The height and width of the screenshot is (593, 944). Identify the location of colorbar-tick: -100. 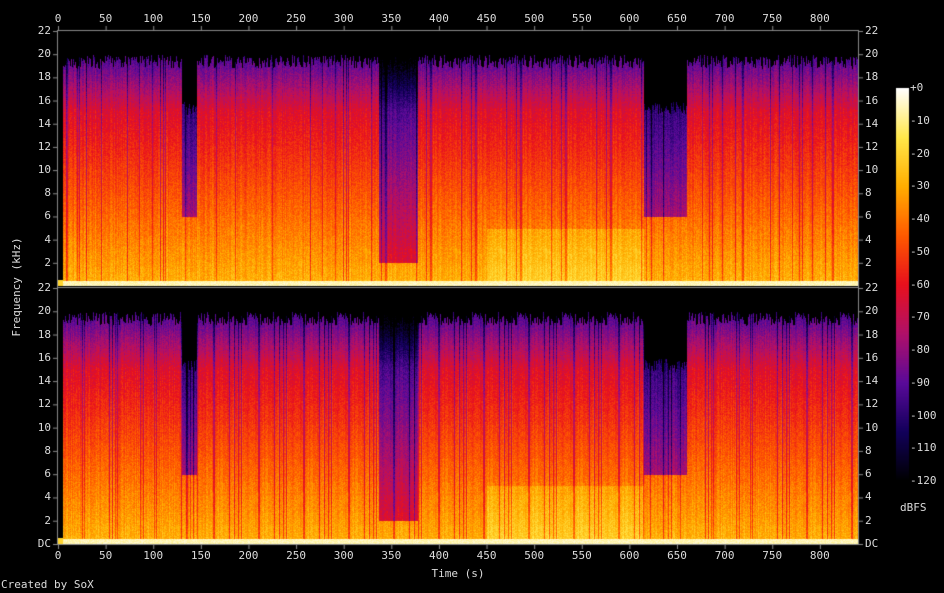
(923, 415).